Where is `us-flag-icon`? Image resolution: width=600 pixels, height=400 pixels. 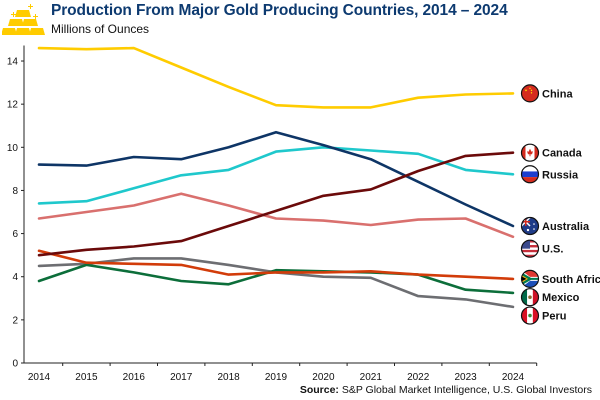 us-flag-icon is located at coordinates (530, 249).